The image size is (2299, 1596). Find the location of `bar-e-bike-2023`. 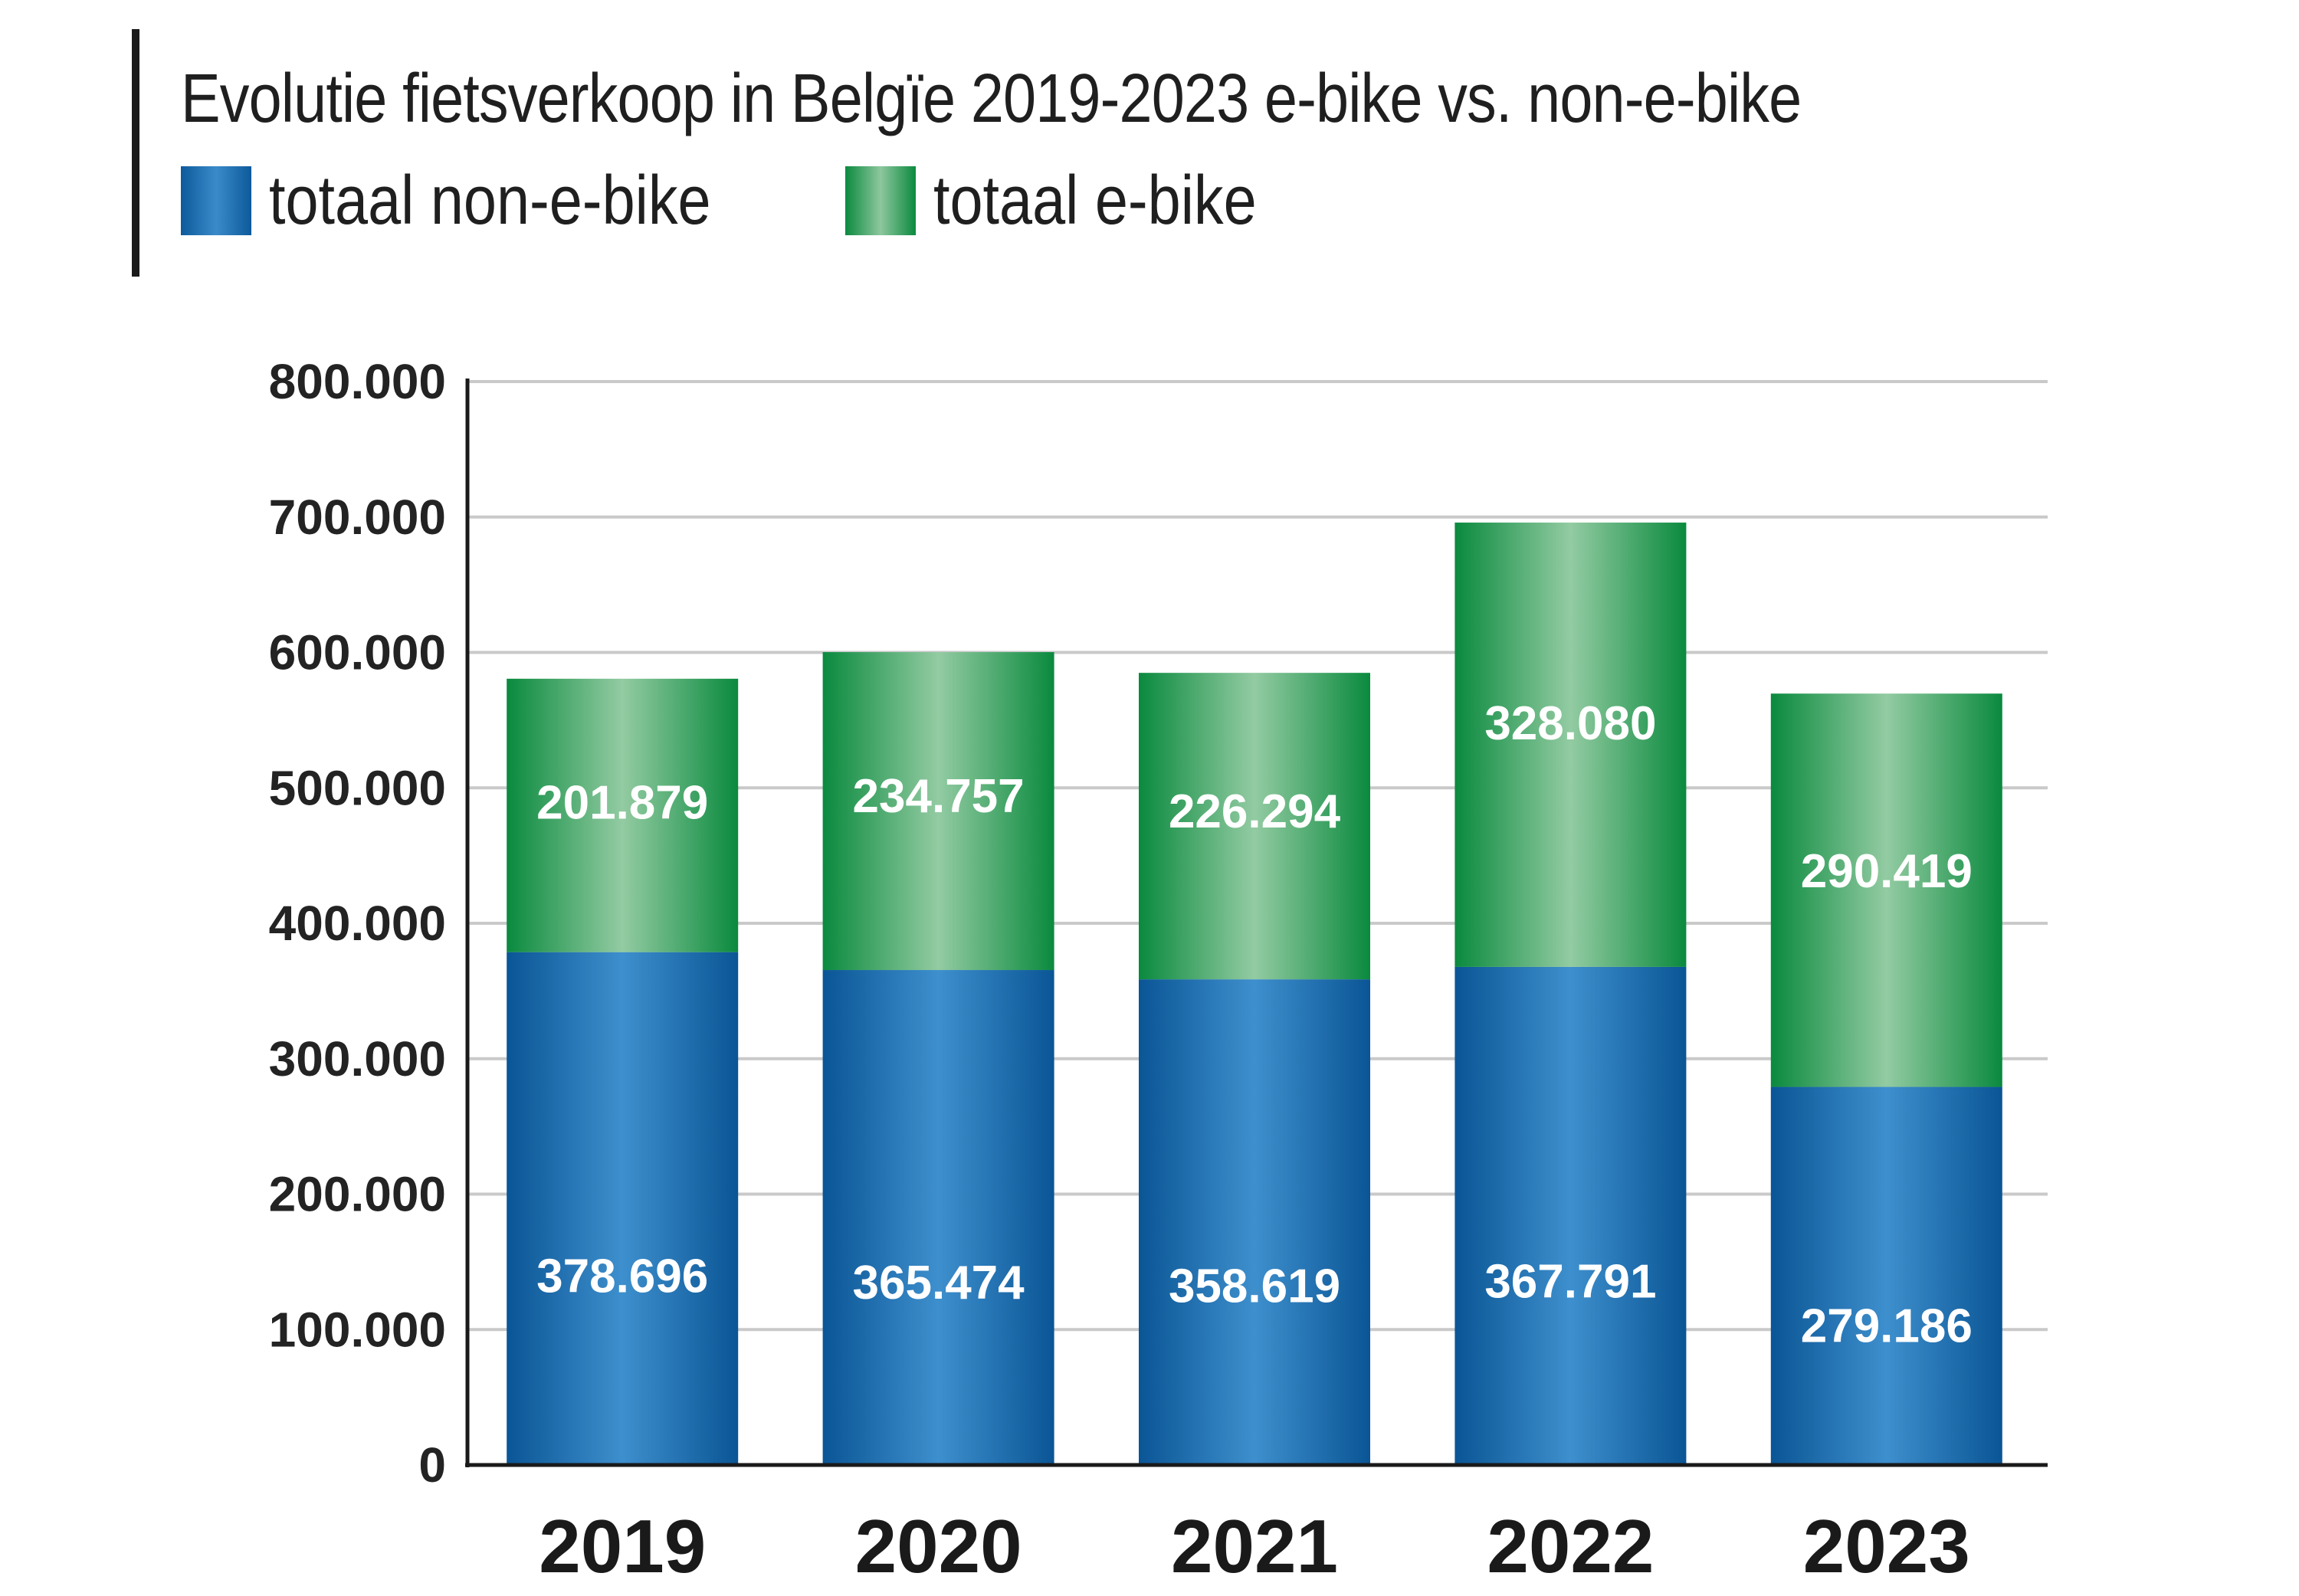

bar-e-bike-2023 is located at coordinates (1886, 890).